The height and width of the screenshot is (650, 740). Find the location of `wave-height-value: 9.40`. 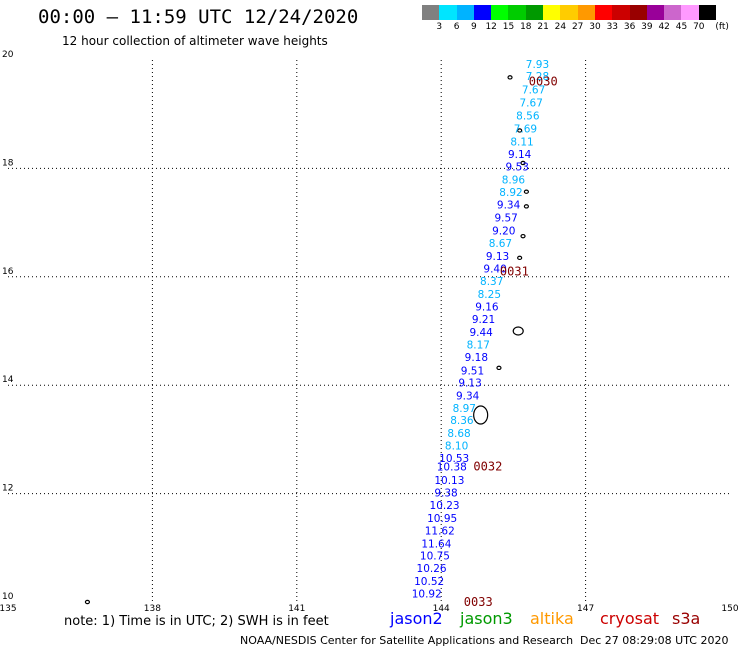

wave-height-value: 9.40 is located at coordinates (494, 269).